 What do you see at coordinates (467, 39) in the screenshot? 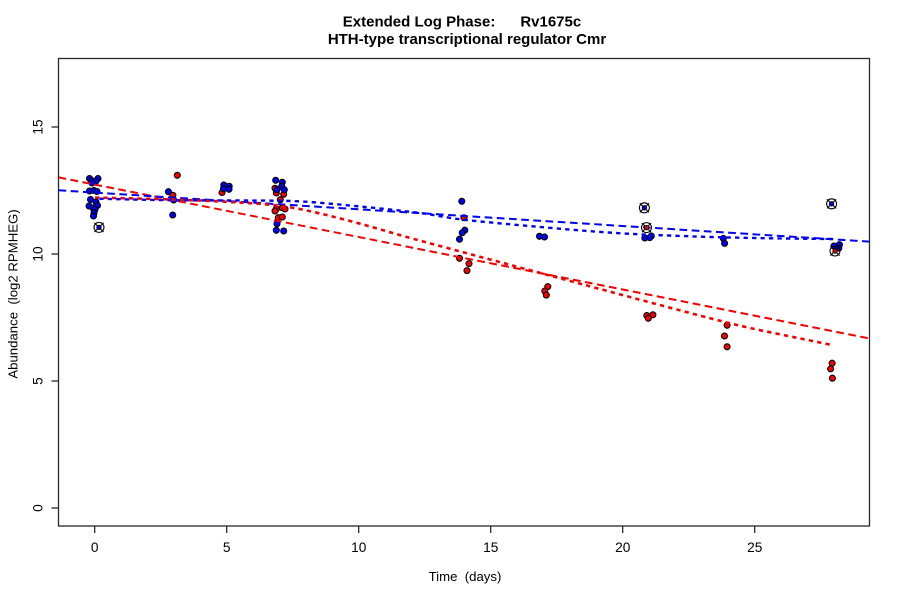
I see `svg-text:HTH-type transcriptional regul: HTH-type transcriptional regulator Cmr` at bounding box center [467, 39].